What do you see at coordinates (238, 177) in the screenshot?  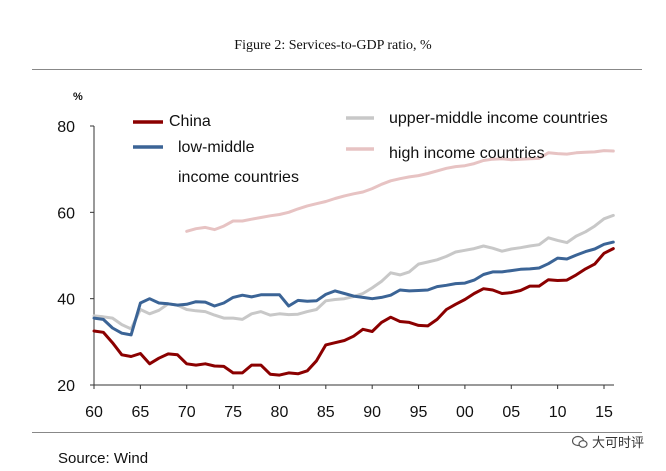 I see `legend-label-low-middle-income-countries: income countries` at bounding box center [238, 177].